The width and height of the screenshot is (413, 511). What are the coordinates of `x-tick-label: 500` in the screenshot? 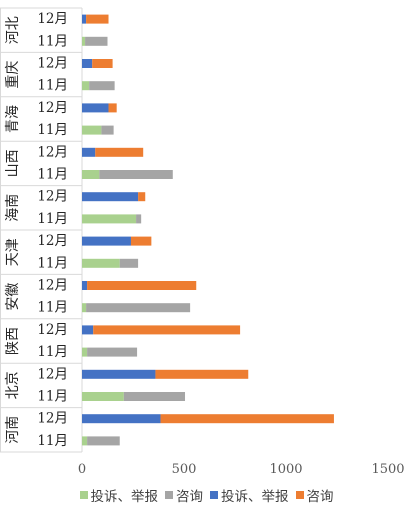 It's located at (184, 469).